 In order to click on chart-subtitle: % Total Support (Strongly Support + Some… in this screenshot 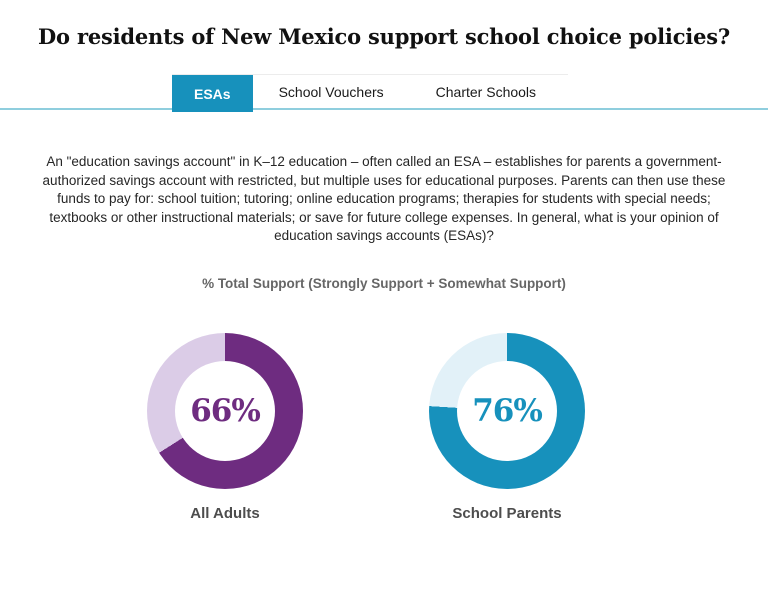, I will do `click(384, 283)`.